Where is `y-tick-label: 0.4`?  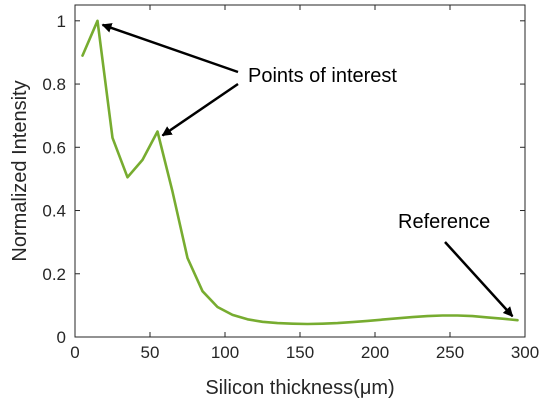
y-tick-label: 0.4 is located at coordinates (54, 211).